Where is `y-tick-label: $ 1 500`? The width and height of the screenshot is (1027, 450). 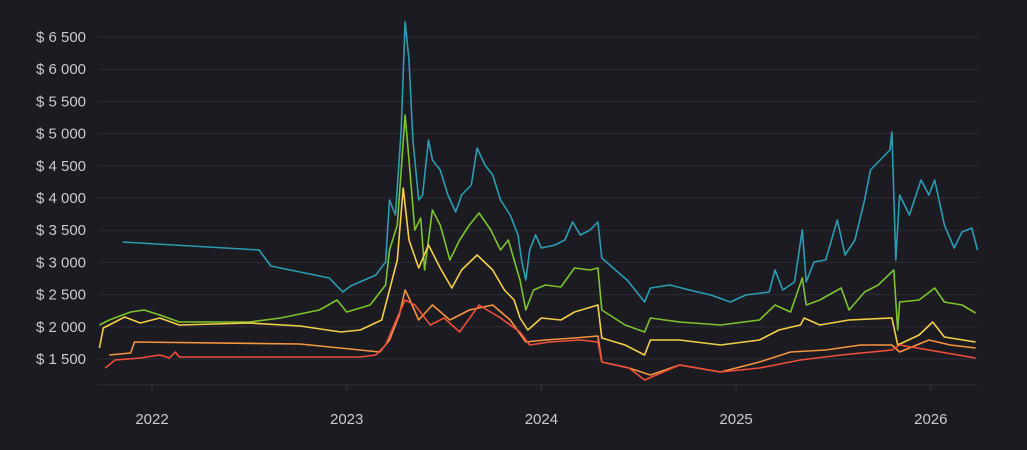 y-tick-label: $ 1 500 is located at coordinates (61, 359).